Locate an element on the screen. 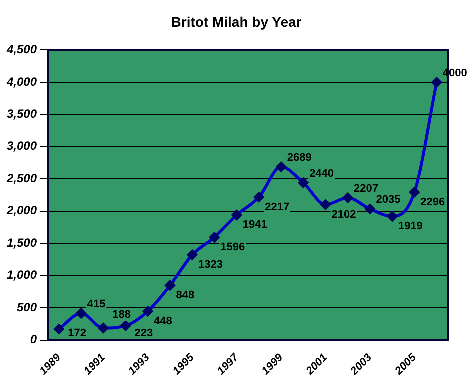  data-label: 2035 is located at coordinates (388, 200).